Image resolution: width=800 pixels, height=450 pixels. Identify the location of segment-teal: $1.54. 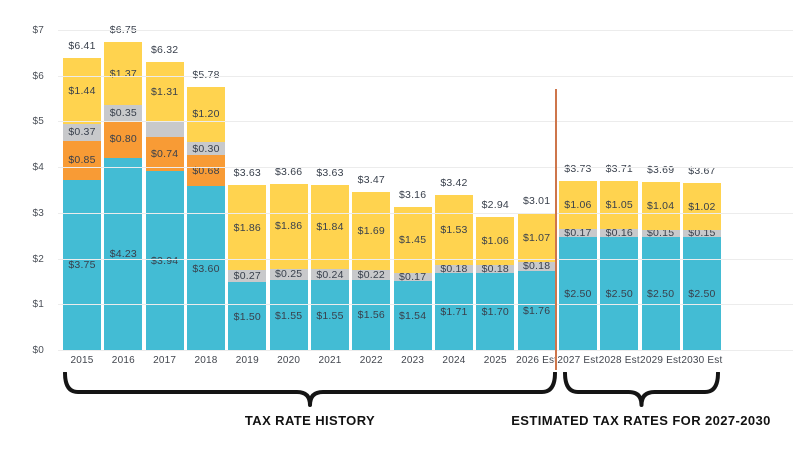
(412, 315).